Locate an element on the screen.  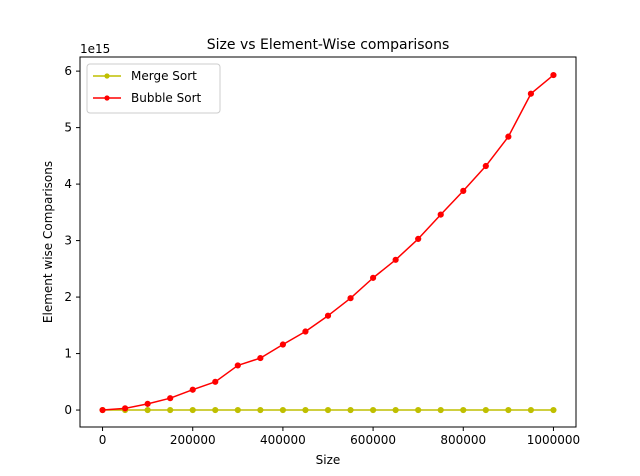
legend-label: Bubble Sort is located at coordinates (166, 98).